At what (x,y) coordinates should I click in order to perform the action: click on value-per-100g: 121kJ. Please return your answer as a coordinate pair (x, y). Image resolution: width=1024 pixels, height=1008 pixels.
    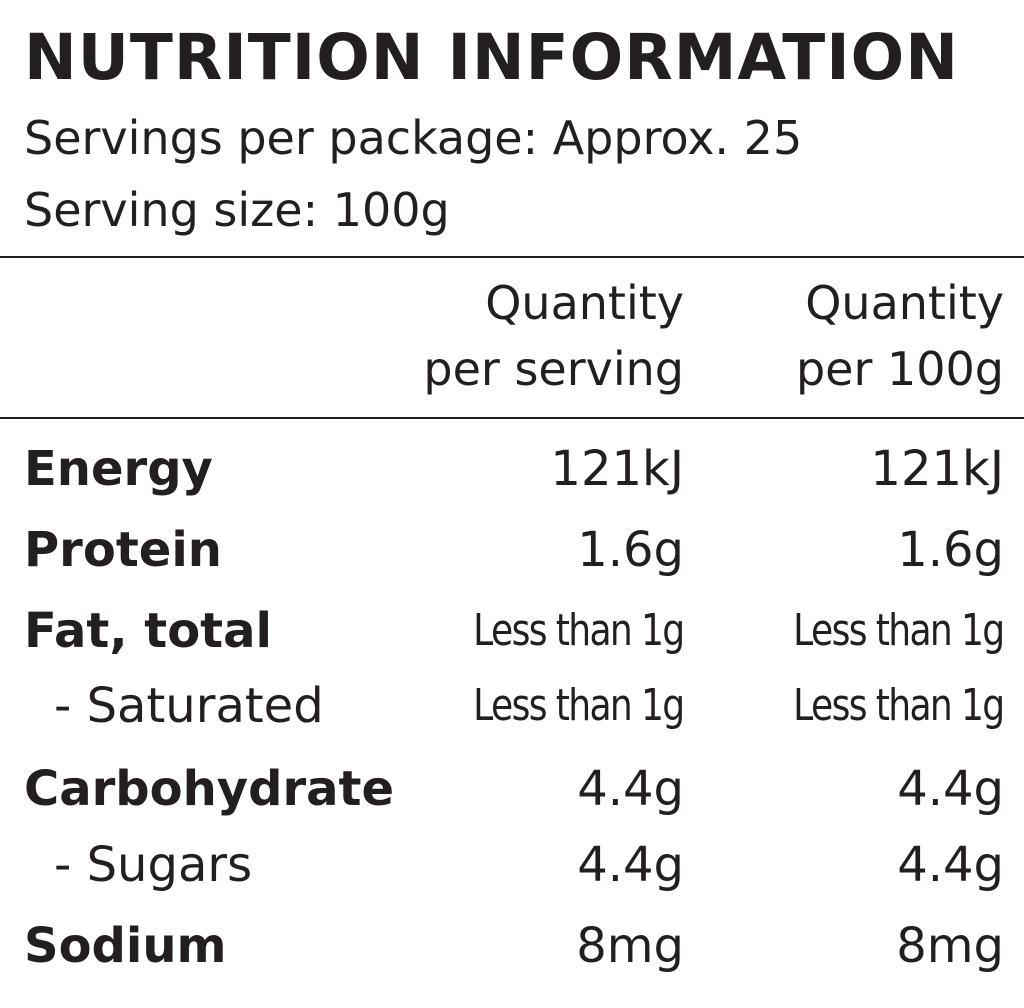
    Looking at the image, I should click on (937, 469).